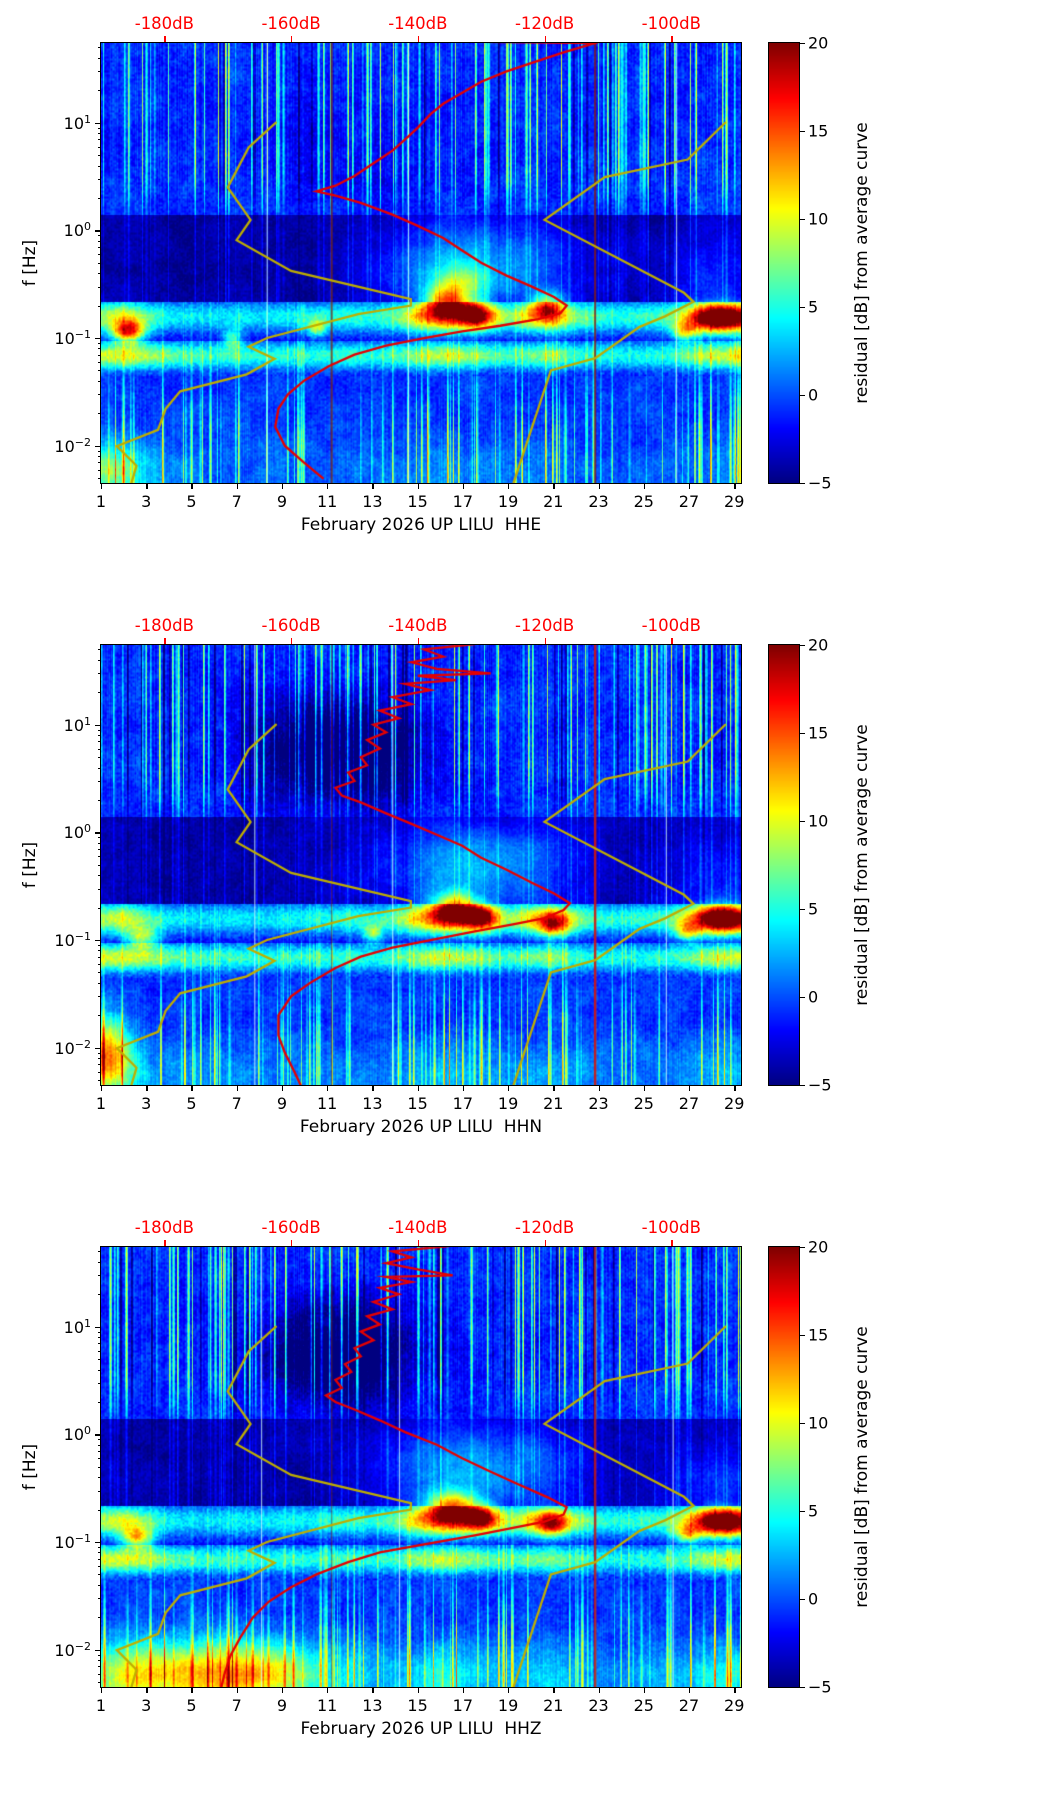 This screenshot has height=1808, width=1052. I want to click on plot-area, so click(421, 1467).